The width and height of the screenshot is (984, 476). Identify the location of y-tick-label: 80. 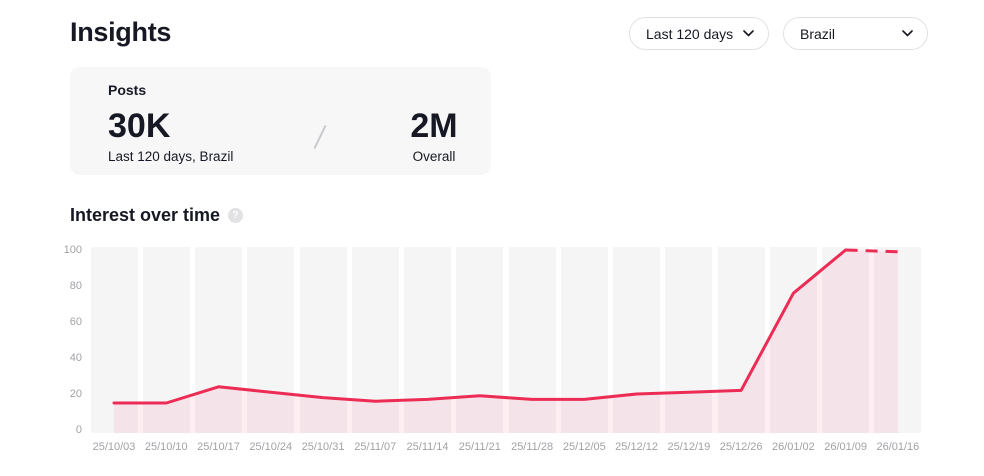
(75, 286).